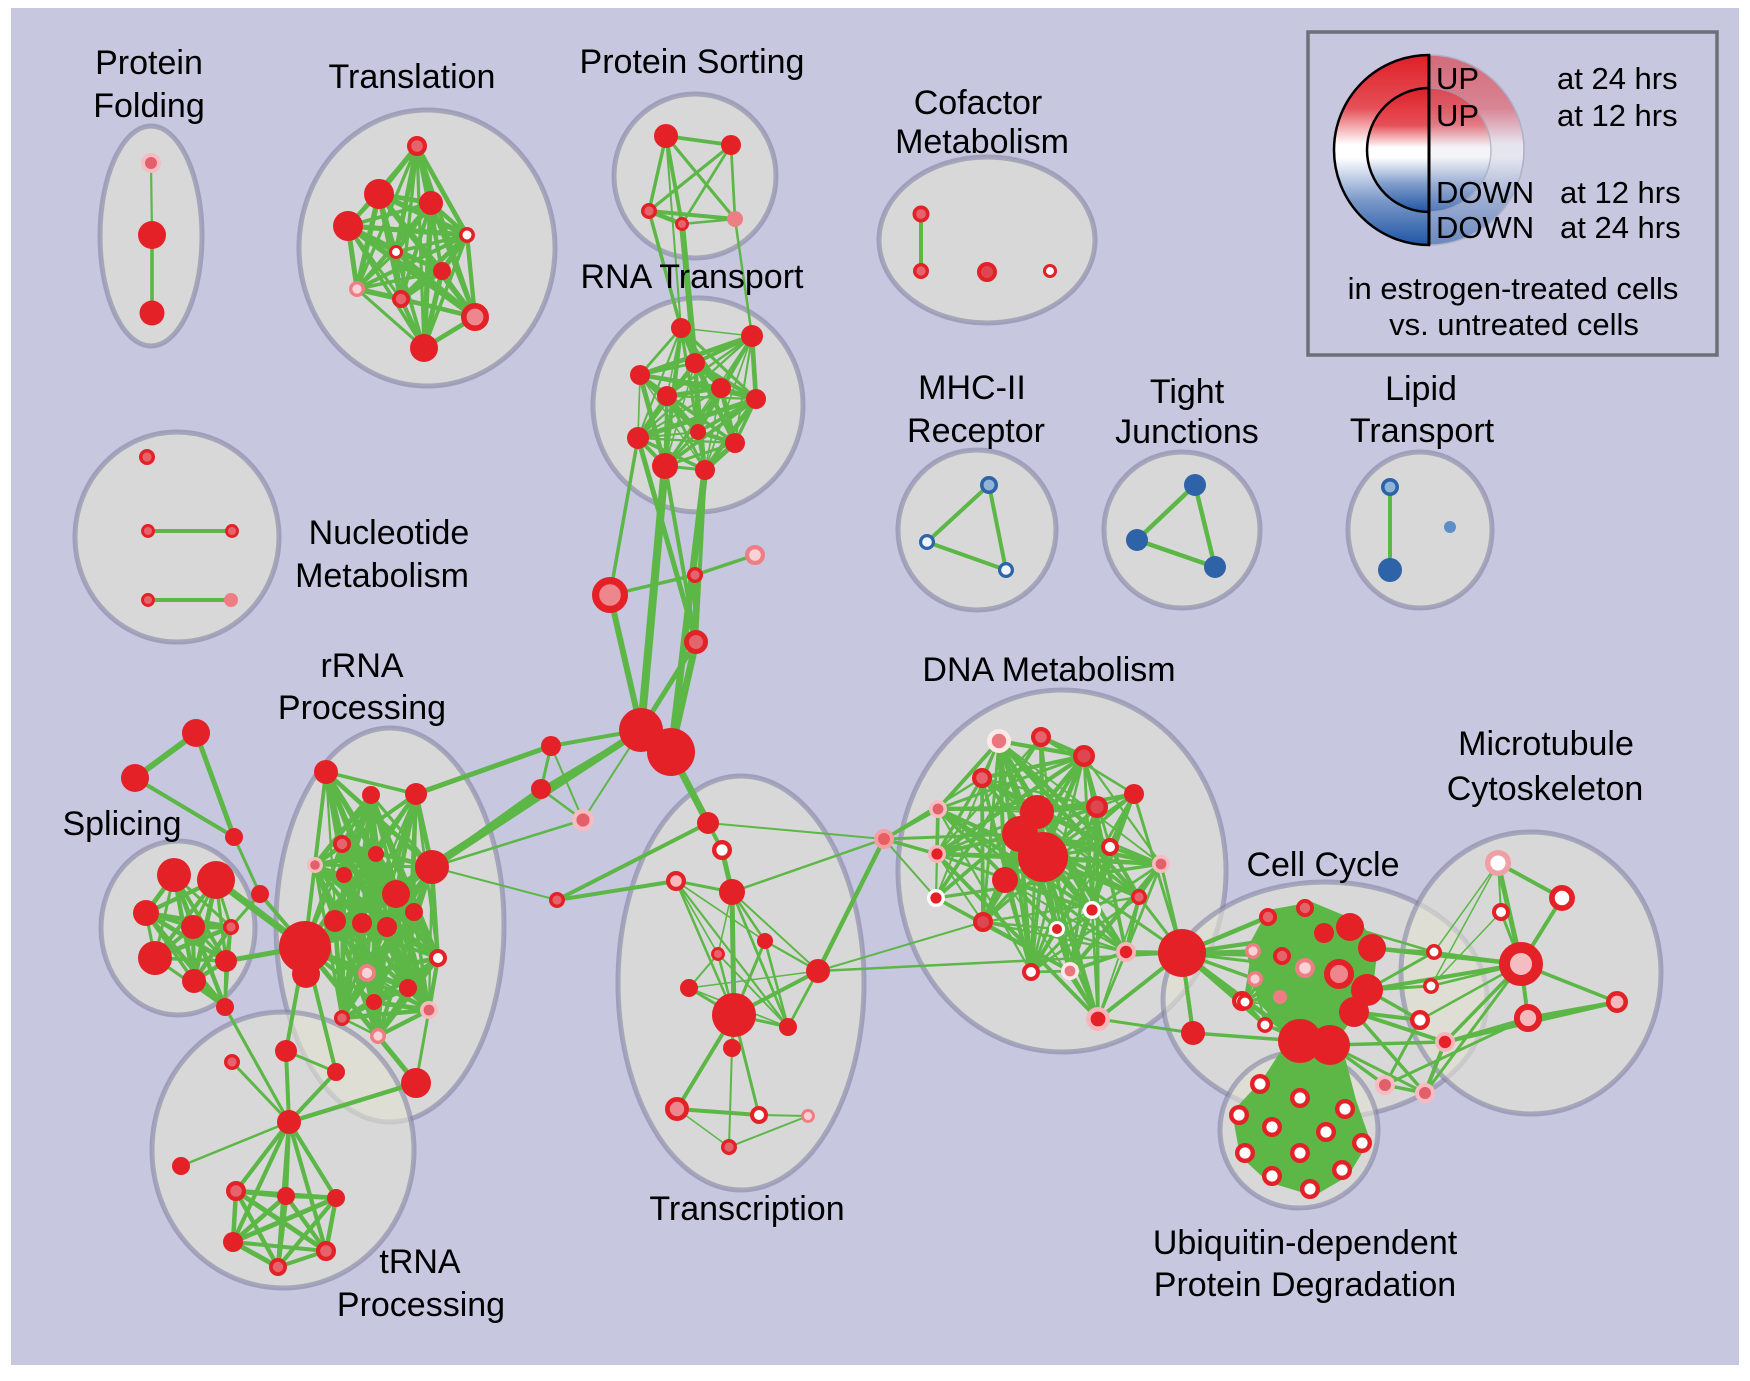 Image resolution: width=1750 pixels, height=1381 pixels. I want to click on svg-text: Tight, so click(1187, 392).